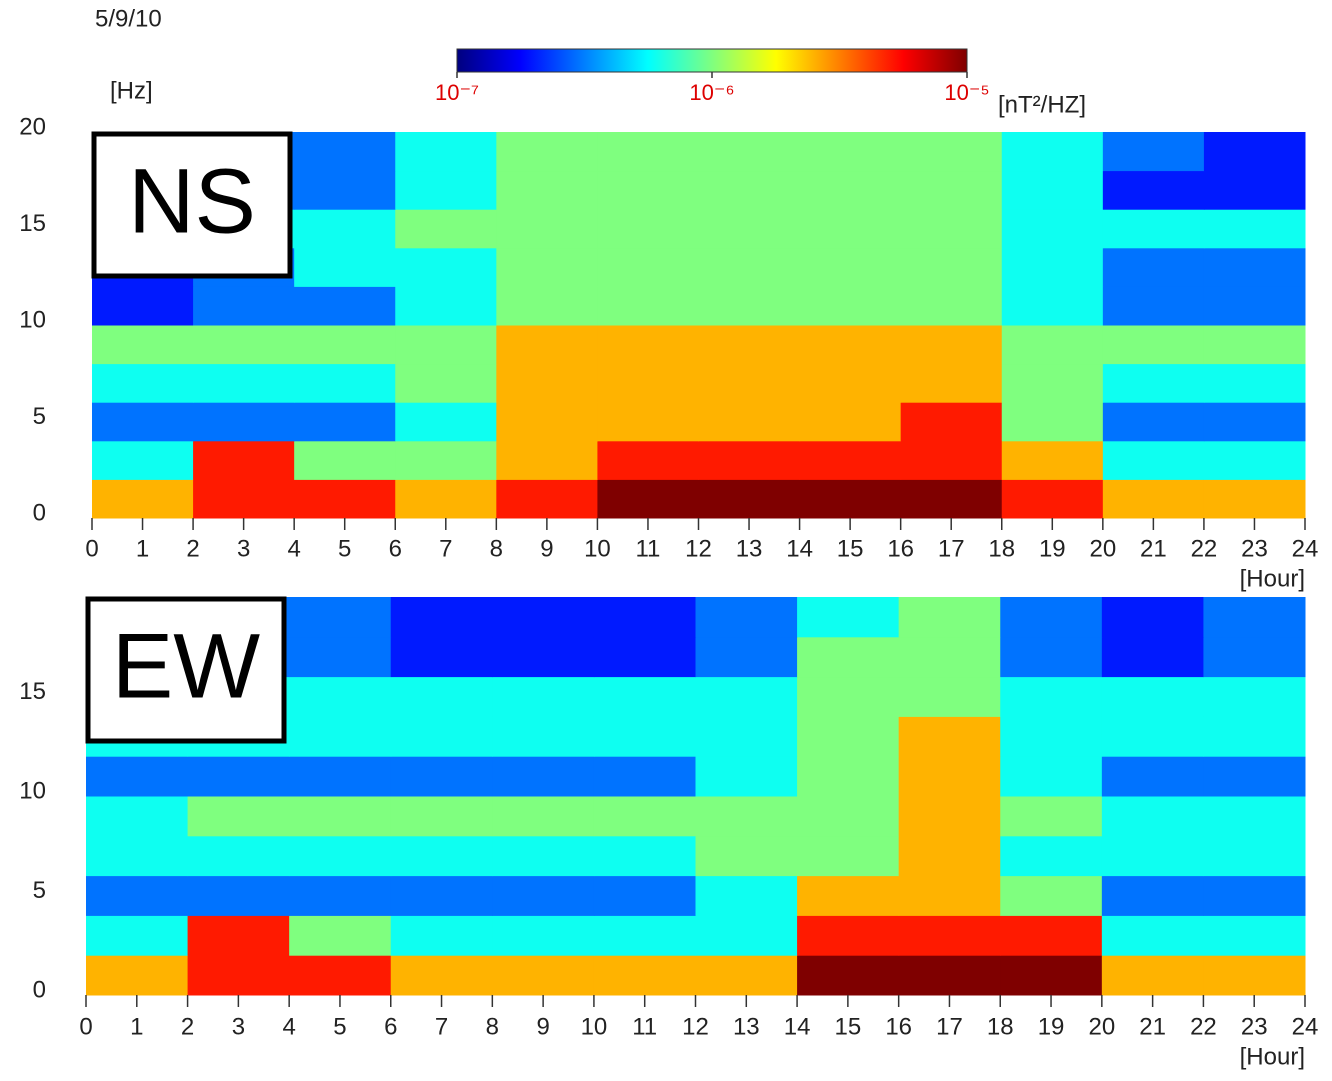 Image resolution: width=1332 pixels, height=1081 pixels. What do you see at coordinates (131, 90) in the screenshot?
I see `y-axis-label: [Hz]` at bounding box center [131, 90].